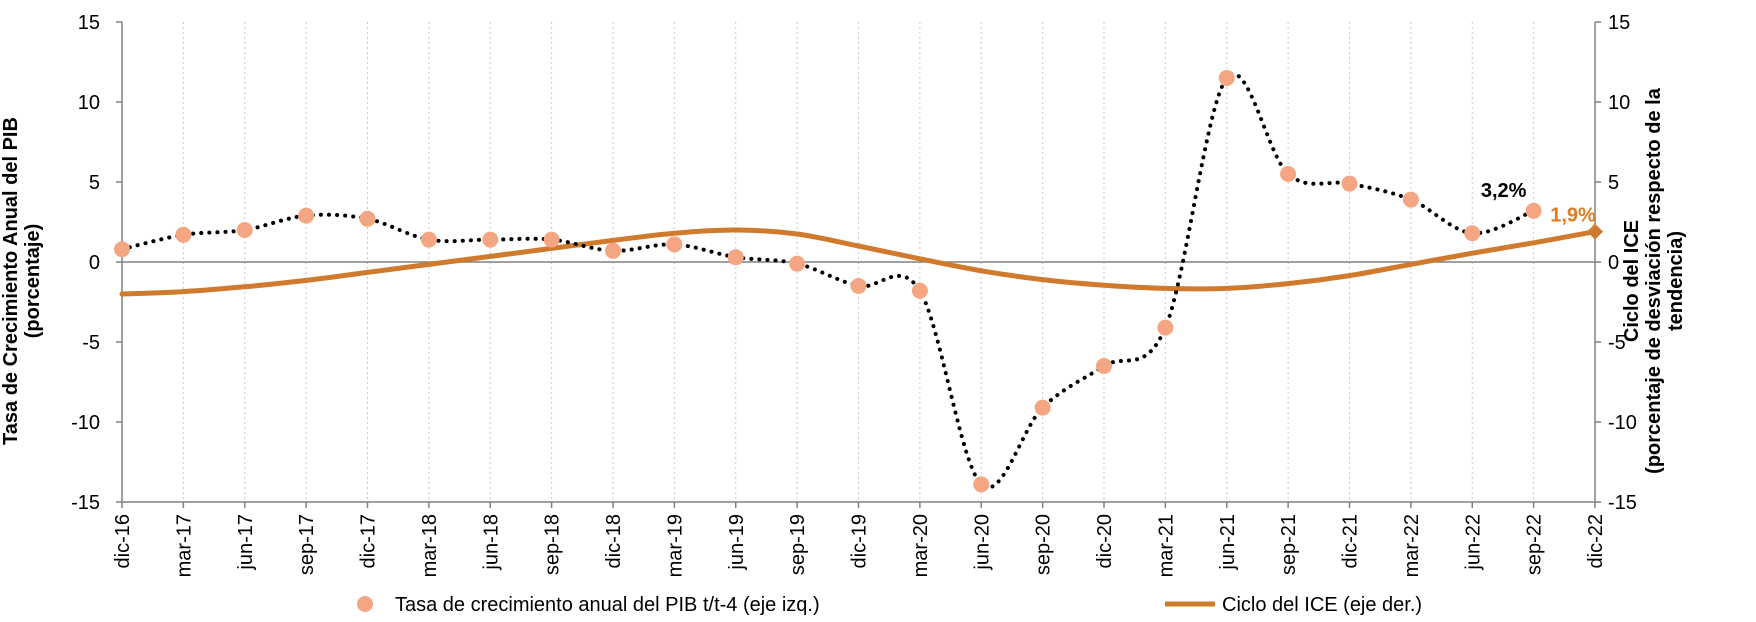 The height and width of the screenshot is (622, 1756). I want to click on x-tick-label-sep-17: sep-17, so click(307, 544).